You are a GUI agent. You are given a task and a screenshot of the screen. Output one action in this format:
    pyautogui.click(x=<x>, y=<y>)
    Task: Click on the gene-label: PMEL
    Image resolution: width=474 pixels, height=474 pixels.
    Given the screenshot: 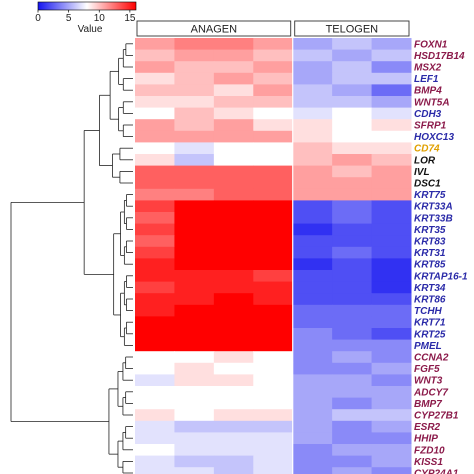 What is the action you would take?
    pyautogui.click(x=428, y=346)
    